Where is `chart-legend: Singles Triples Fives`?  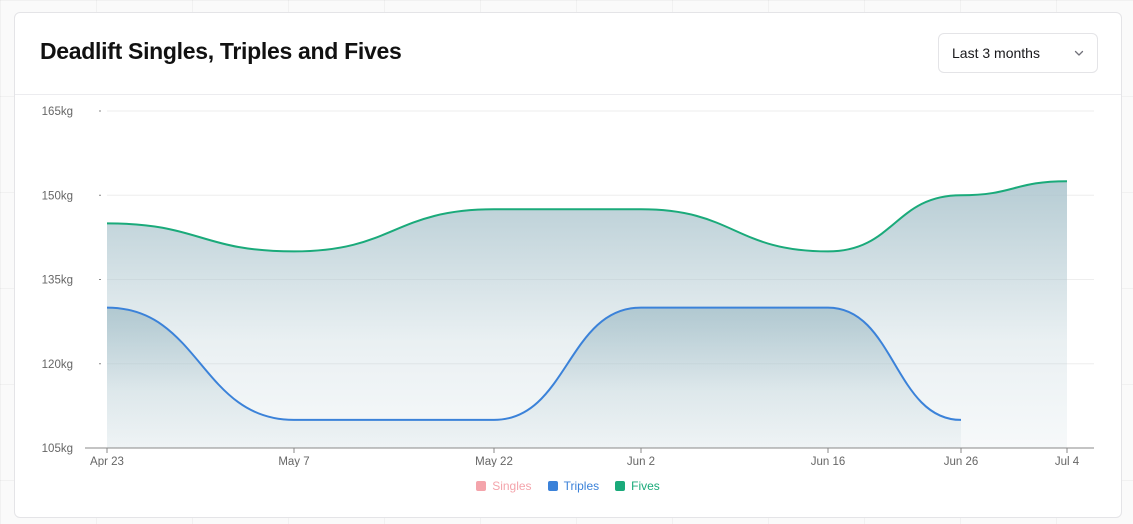
chart-legend: Singles Triples Fives is located at coordinates (568, 486).